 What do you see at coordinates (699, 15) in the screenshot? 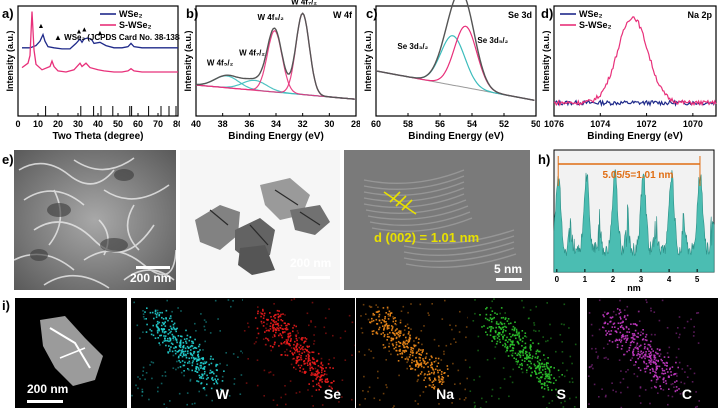
I see `chart-title: Na 2p` at bounding box center [699, 15].